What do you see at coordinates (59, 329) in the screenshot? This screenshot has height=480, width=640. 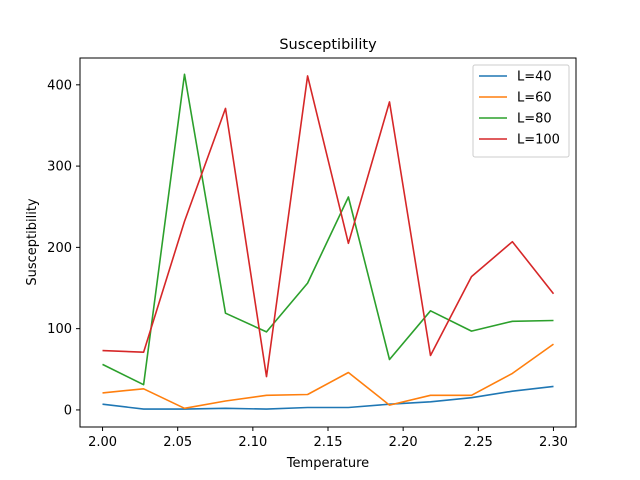 I see `y-tick-label: 100` at bounding box center [59, 329].